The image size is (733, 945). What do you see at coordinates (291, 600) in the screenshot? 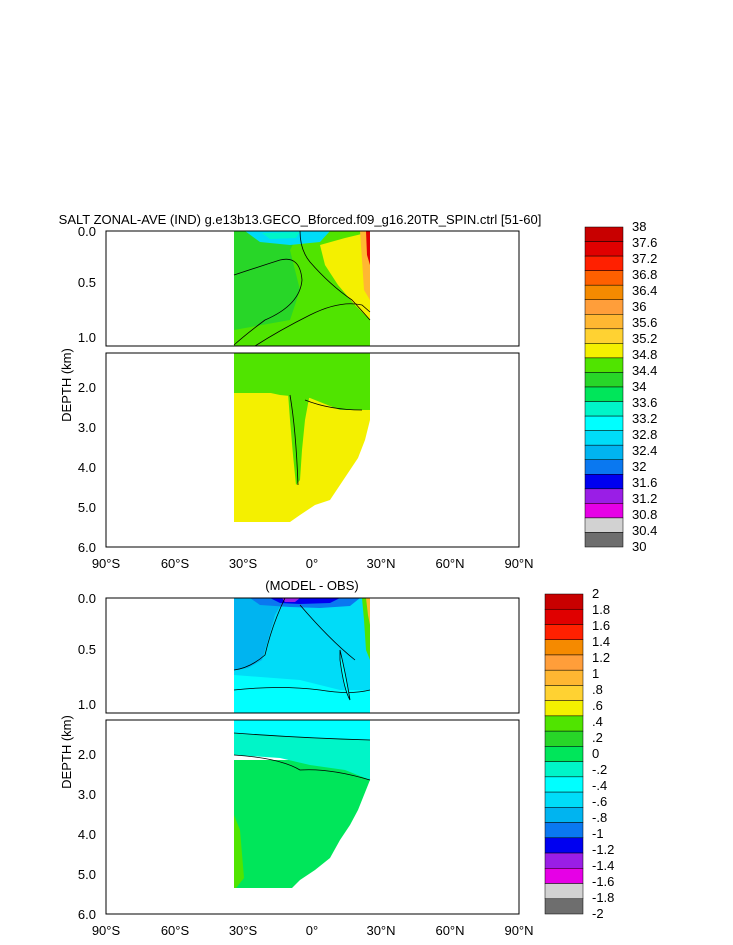
I see `bottom-upper-purple` at bounding box center [291, 600].